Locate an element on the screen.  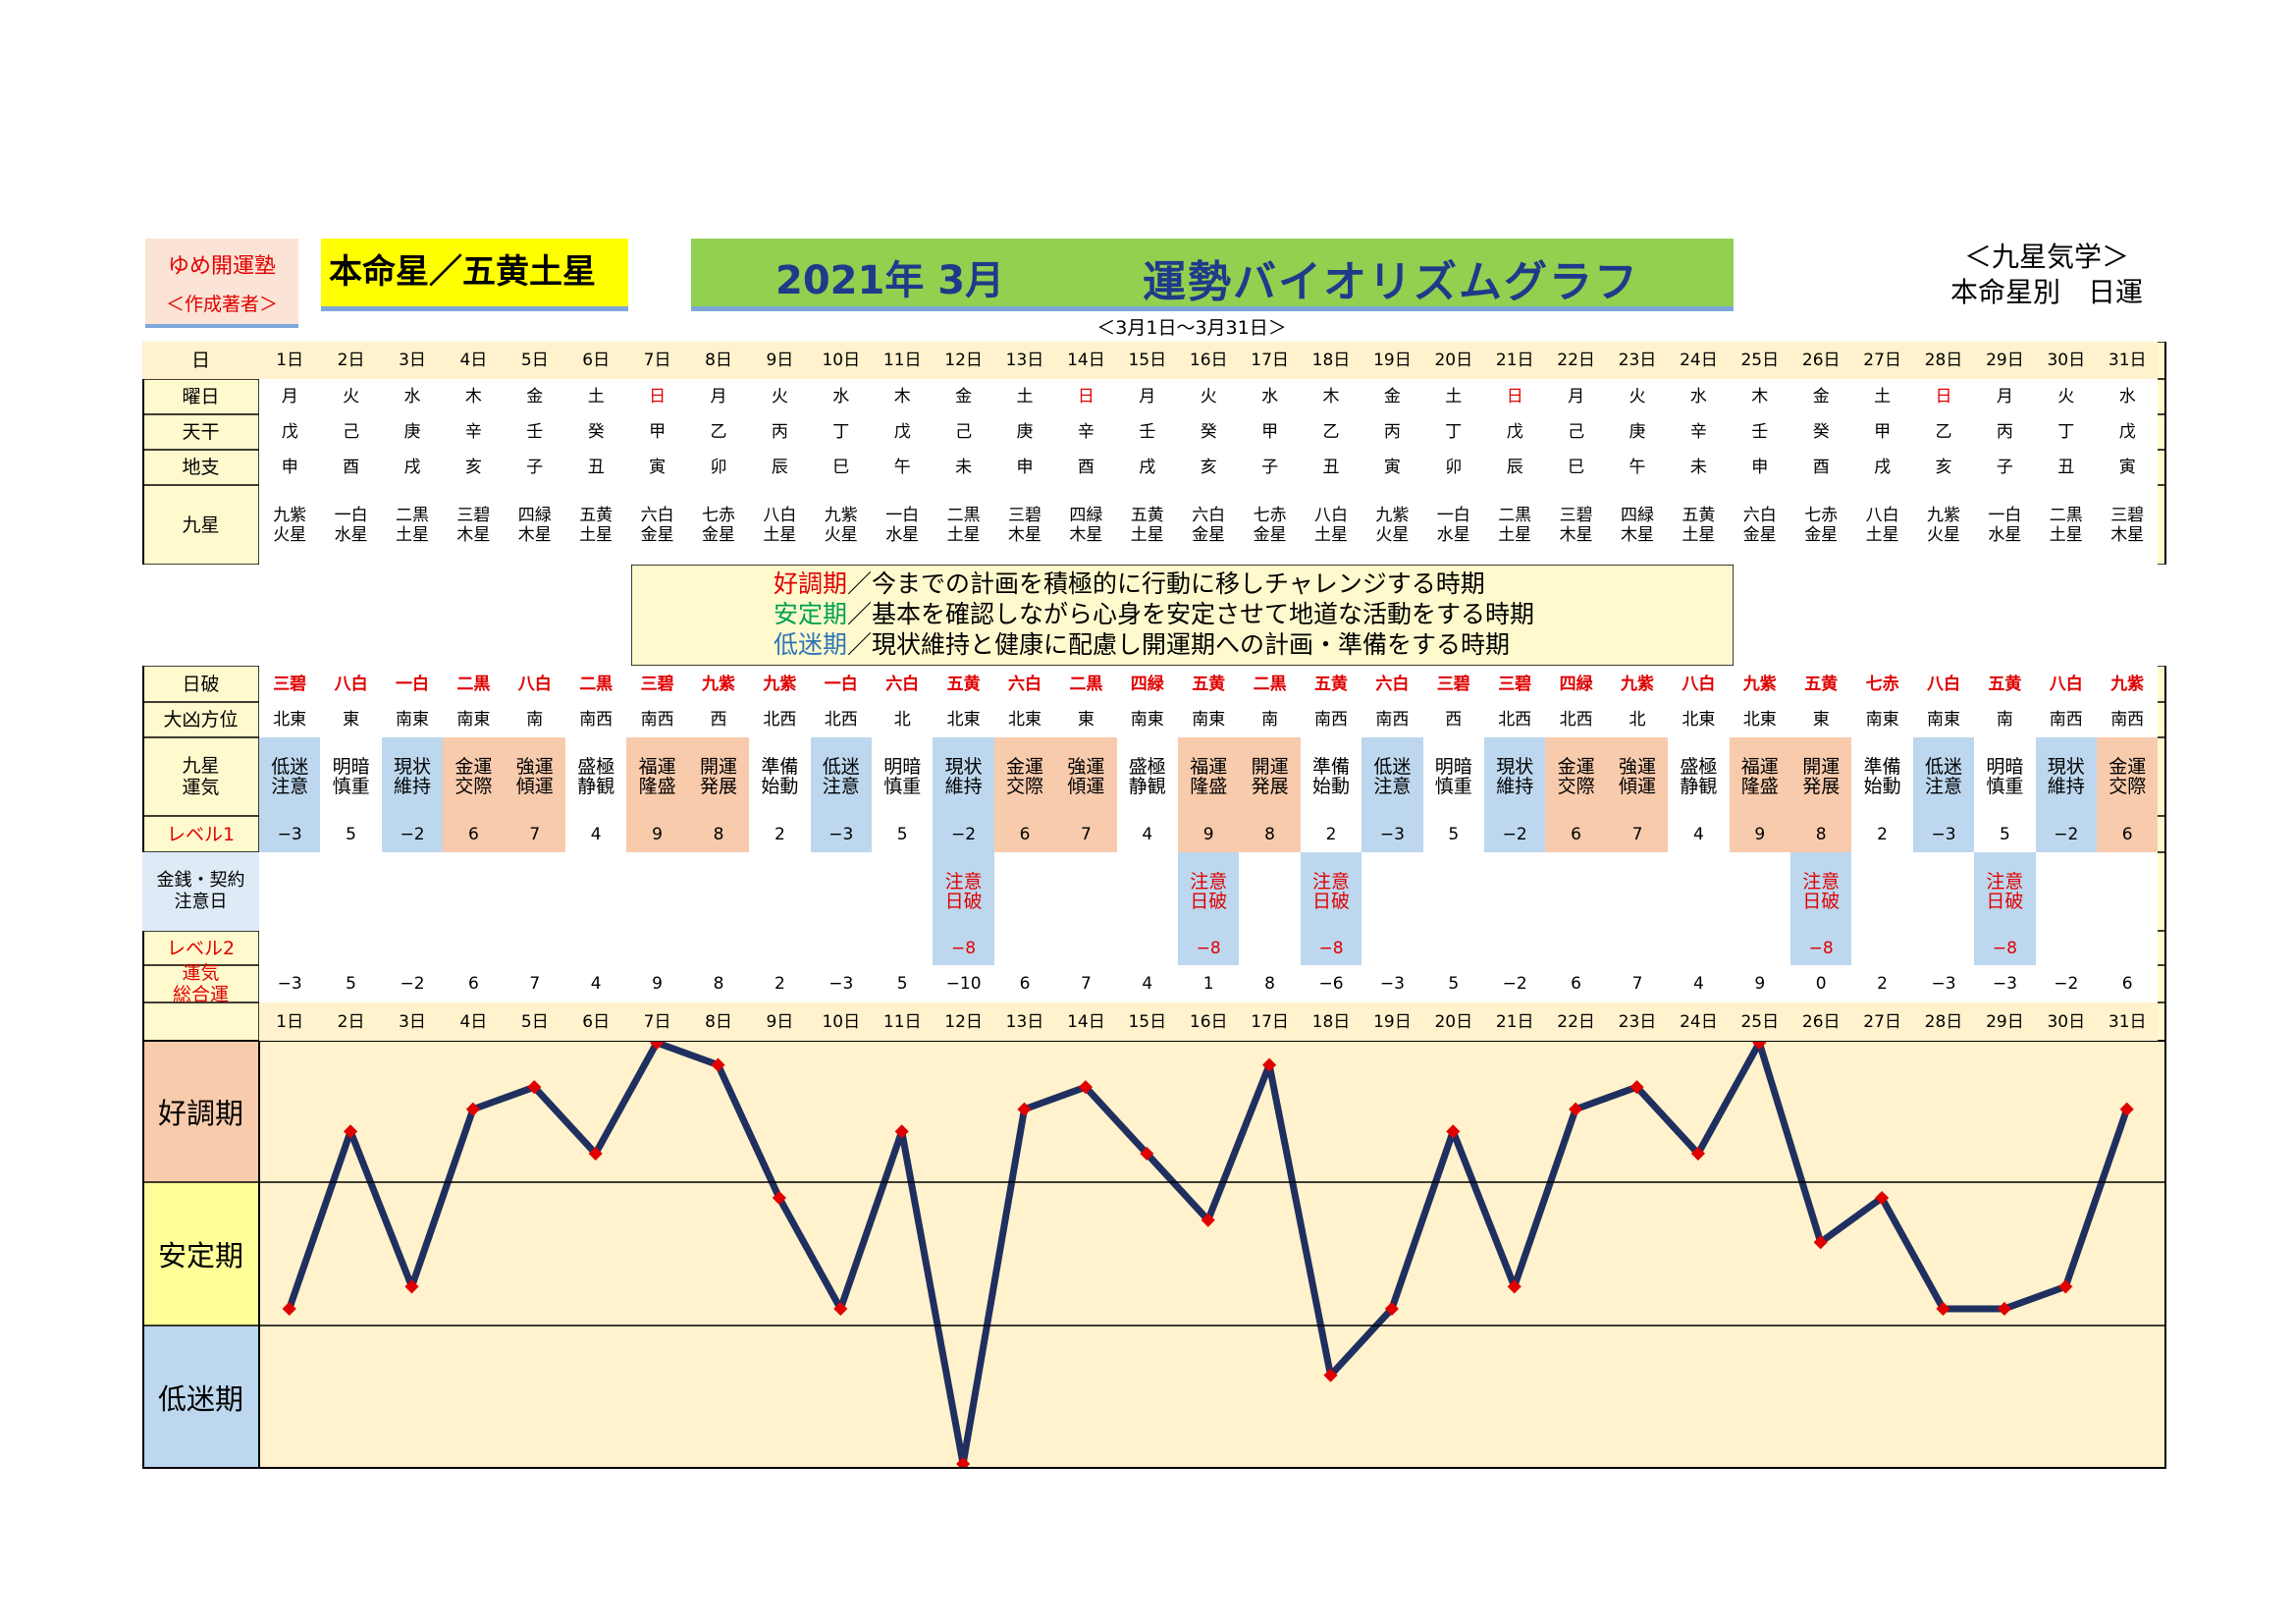
kyusei-cell: 三碧 木星 is located at coordinates (1576, 525).